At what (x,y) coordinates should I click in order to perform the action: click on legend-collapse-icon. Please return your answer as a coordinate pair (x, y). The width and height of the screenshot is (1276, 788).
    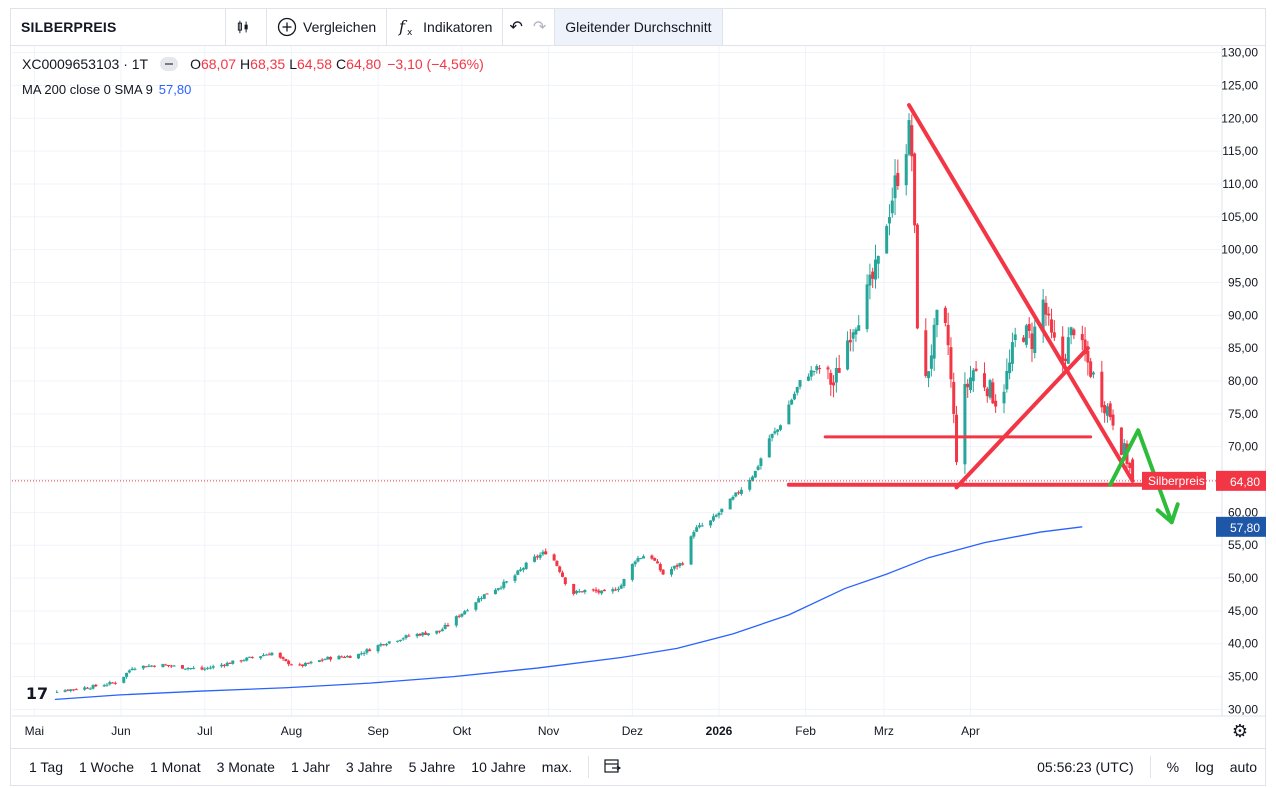
    Looking at the image, I should click on (169, 64).